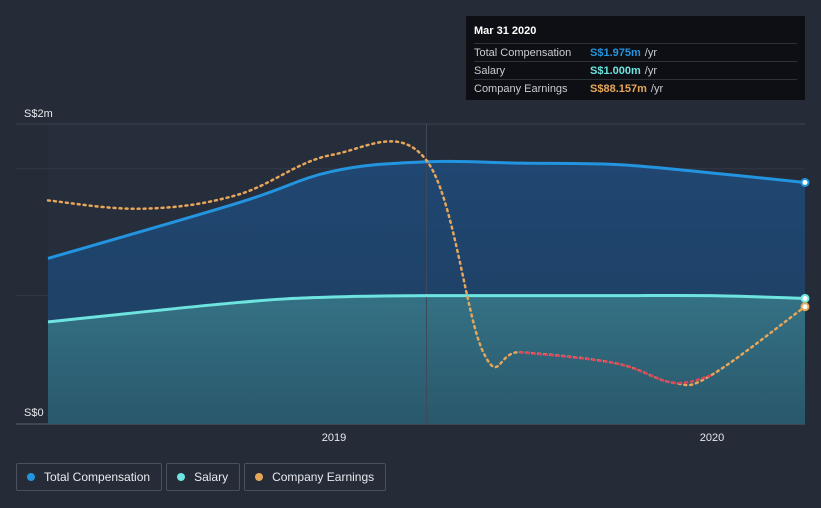 This screenshot has width=821, height=508. I want to click on salary-line, so click(426, 308).